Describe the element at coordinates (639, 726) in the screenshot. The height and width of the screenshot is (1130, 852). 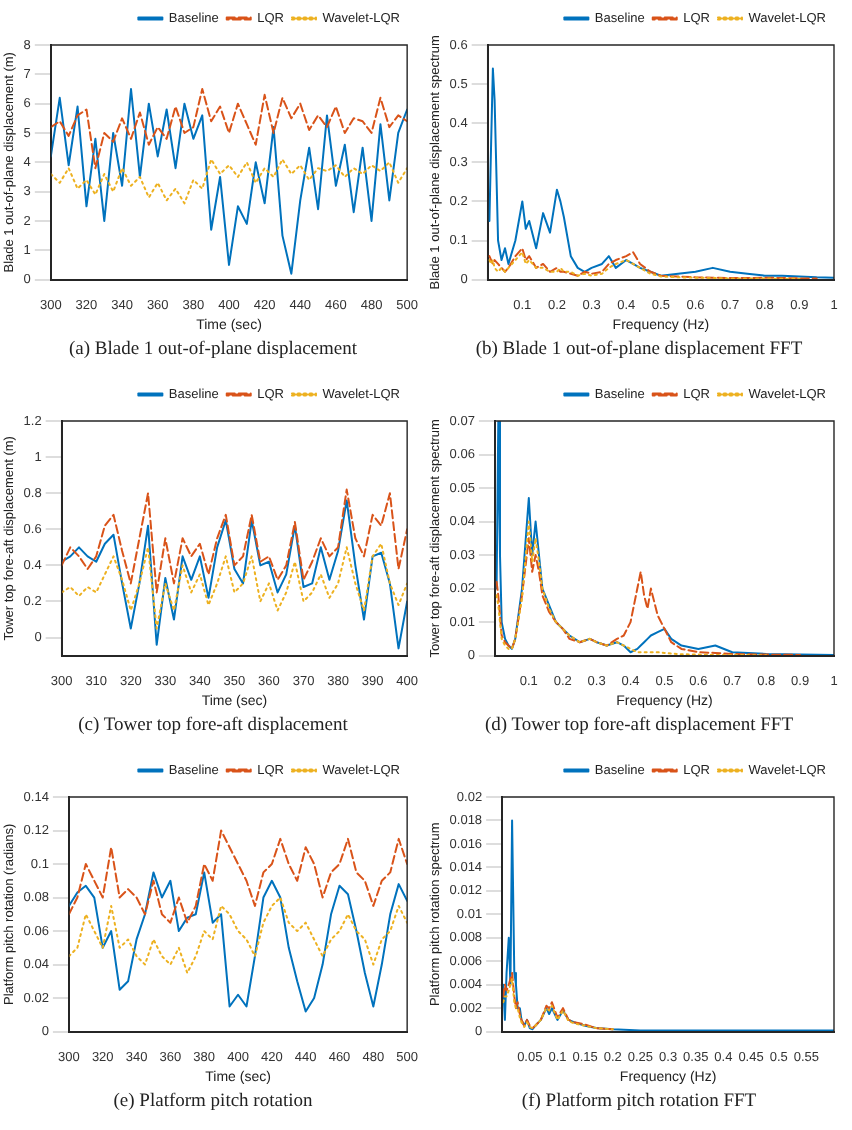
I see `text: (d) Tower top fore-aft displacement FFT` at that location.